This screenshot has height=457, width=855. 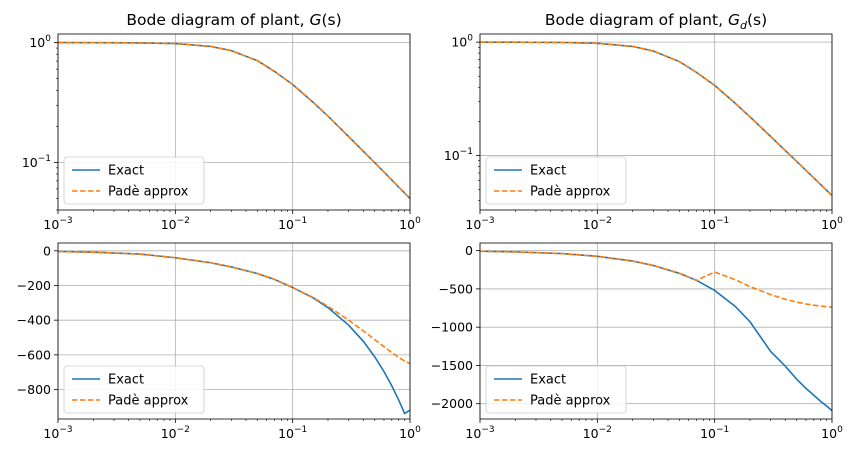 I want to click on y-tick-label: −600, so click(x=34, y=354).